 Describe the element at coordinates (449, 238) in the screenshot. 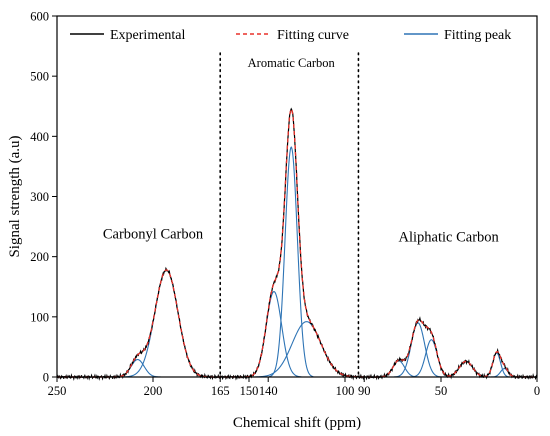

I see `region-label: Aliphatic Carbon` at that location.